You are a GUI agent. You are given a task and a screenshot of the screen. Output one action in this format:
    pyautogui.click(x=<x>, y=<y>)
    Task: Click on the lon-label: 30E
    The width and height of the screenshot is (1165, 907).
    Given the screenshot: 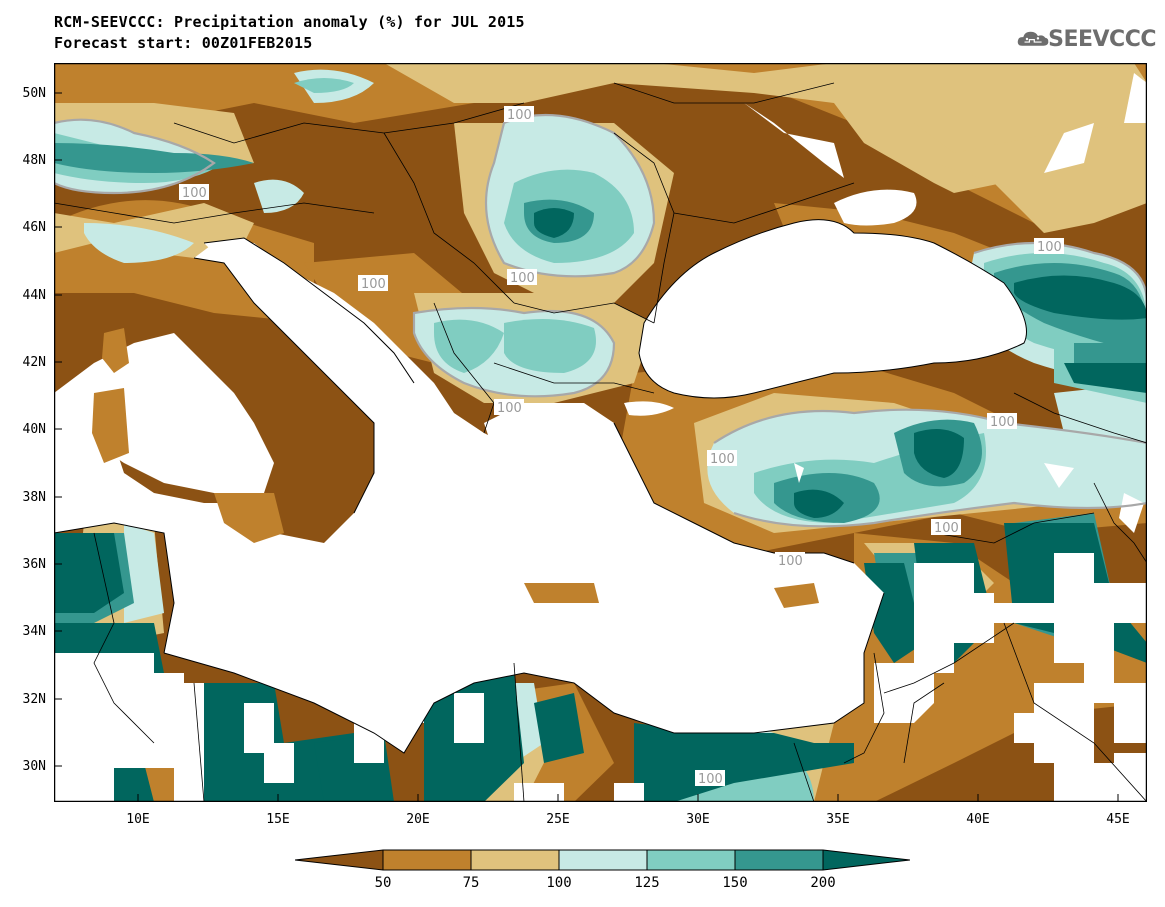 What is the action you would take?
    pyautogui.click(x=698, y=819)
    